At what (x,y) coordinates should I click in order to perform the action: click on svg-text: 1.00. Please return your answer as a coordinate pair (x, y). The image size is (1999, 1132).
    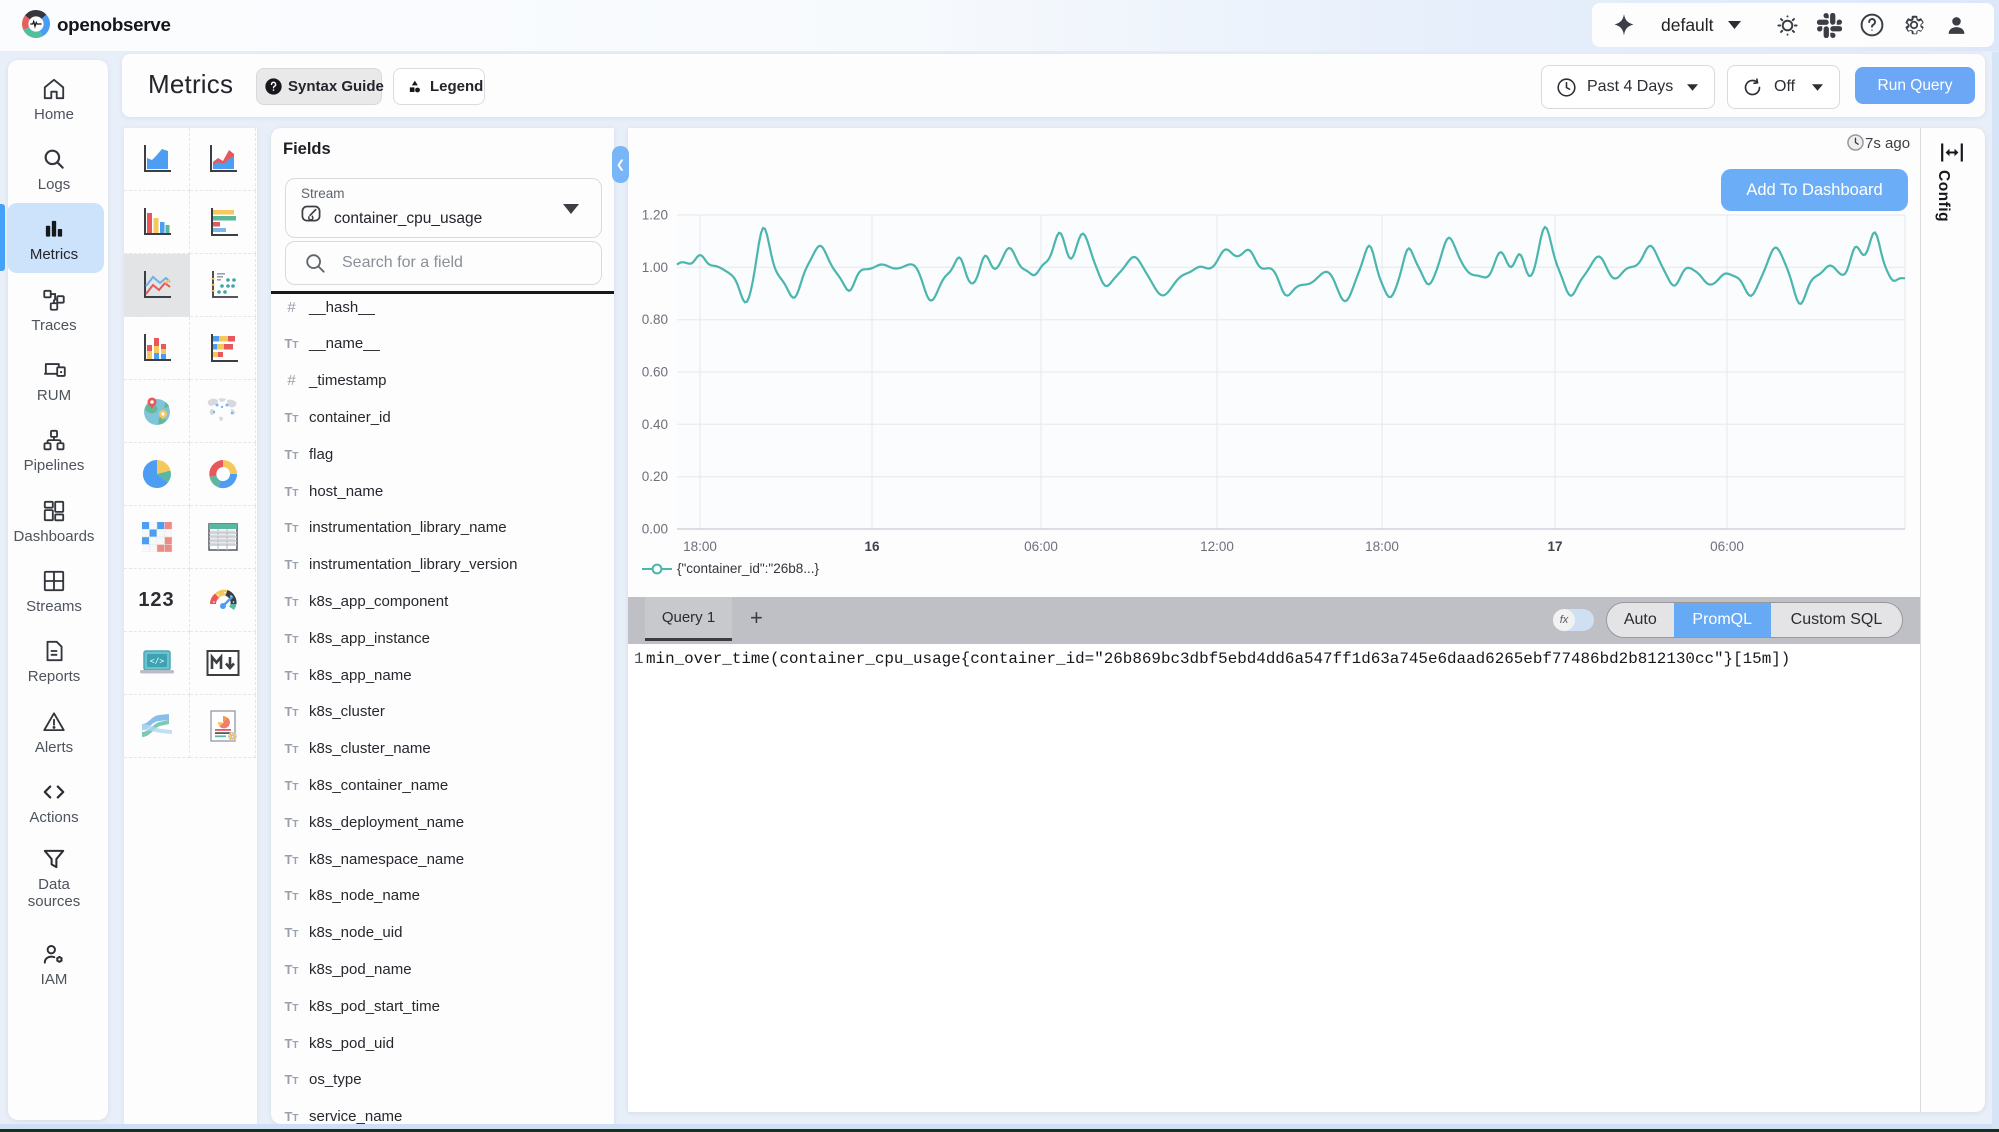
    Looking at the image, I should click on (655, 267).